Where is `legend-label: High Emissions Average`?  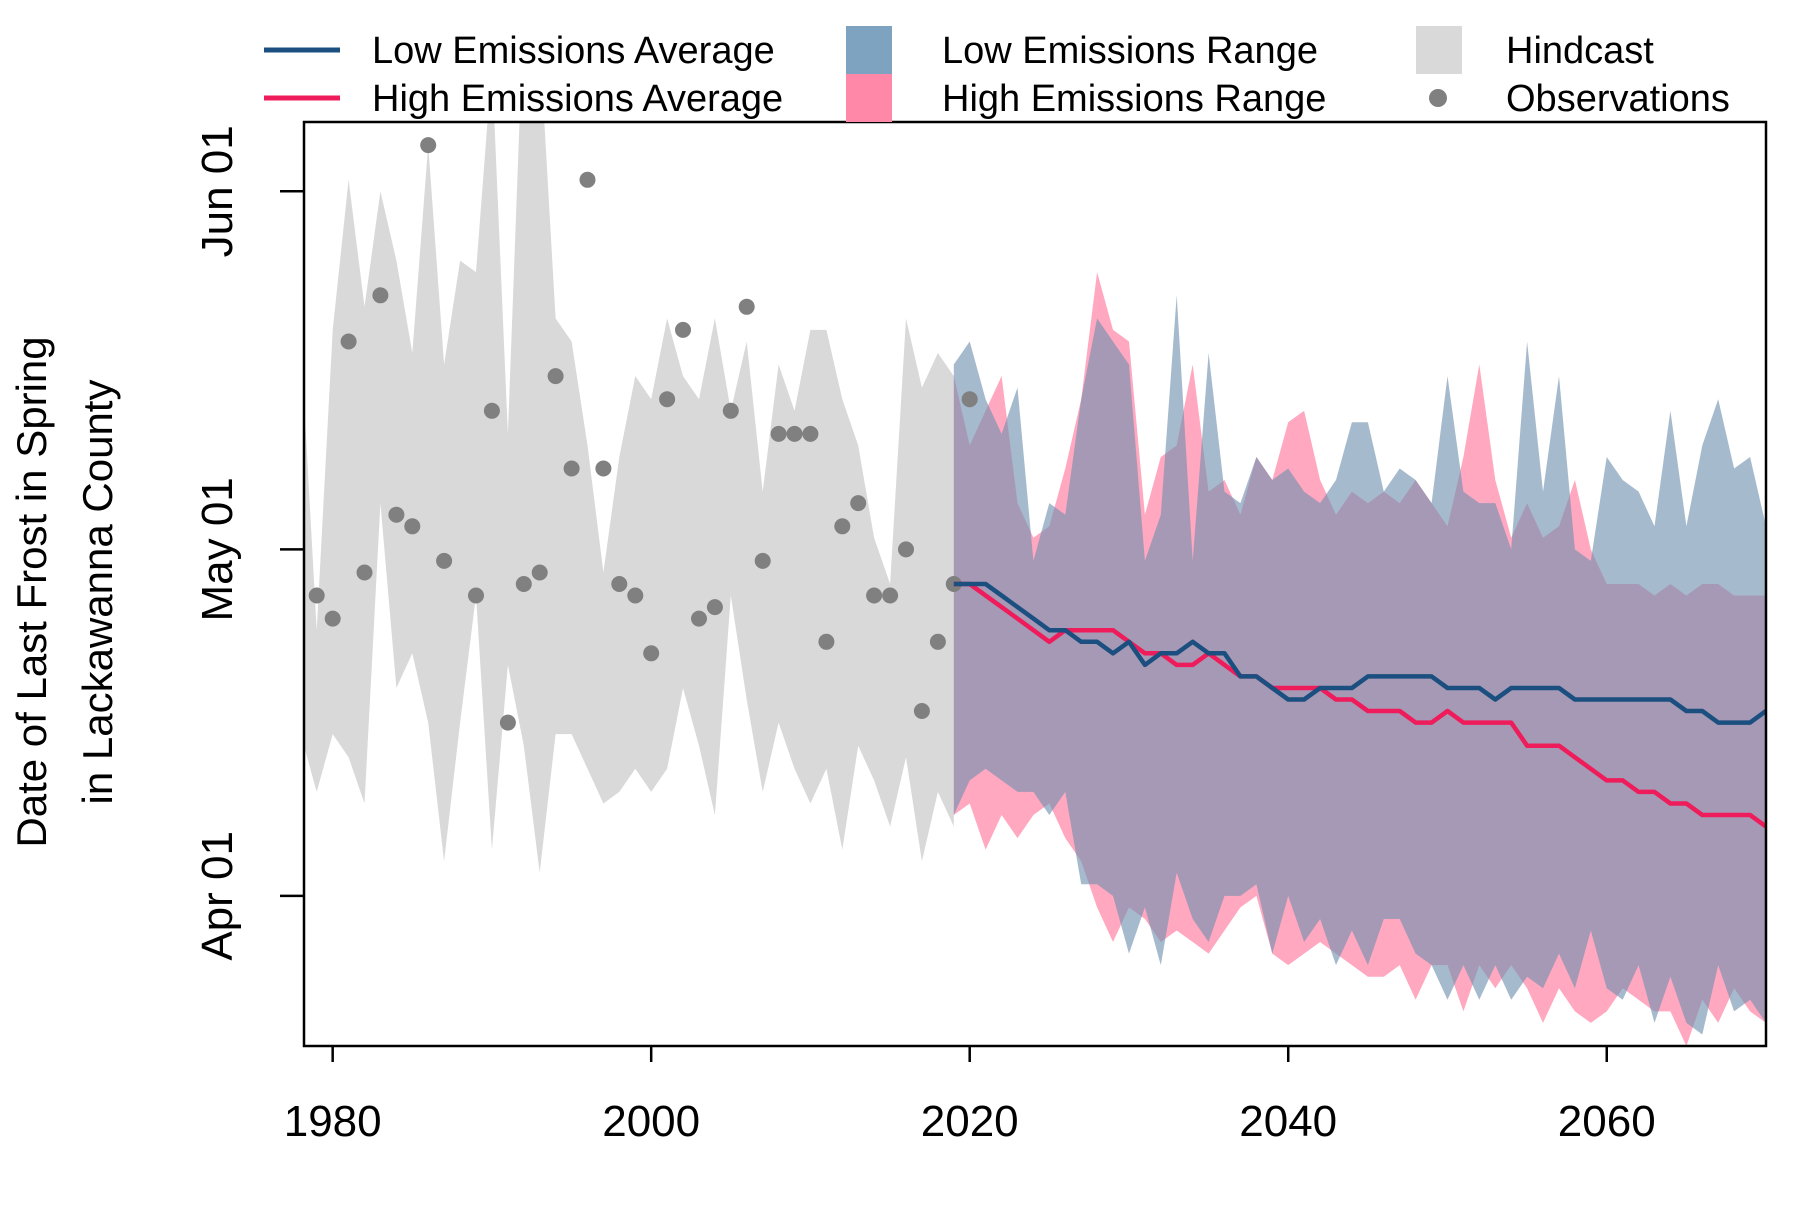 legend-label: High Emissions Average is located at coordinates (577, 99).